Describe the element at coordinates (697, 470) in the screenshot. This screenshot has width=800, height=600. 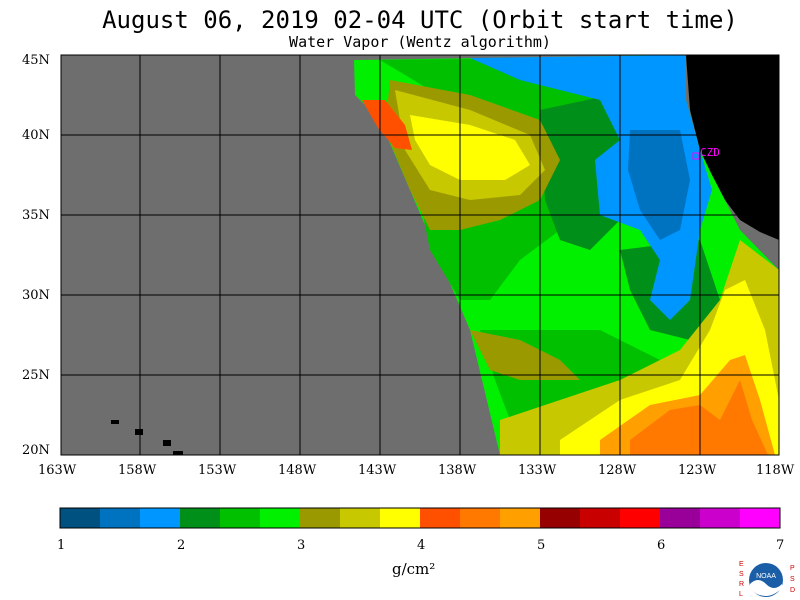
I see `lon-label-123w: 123W` at that location.